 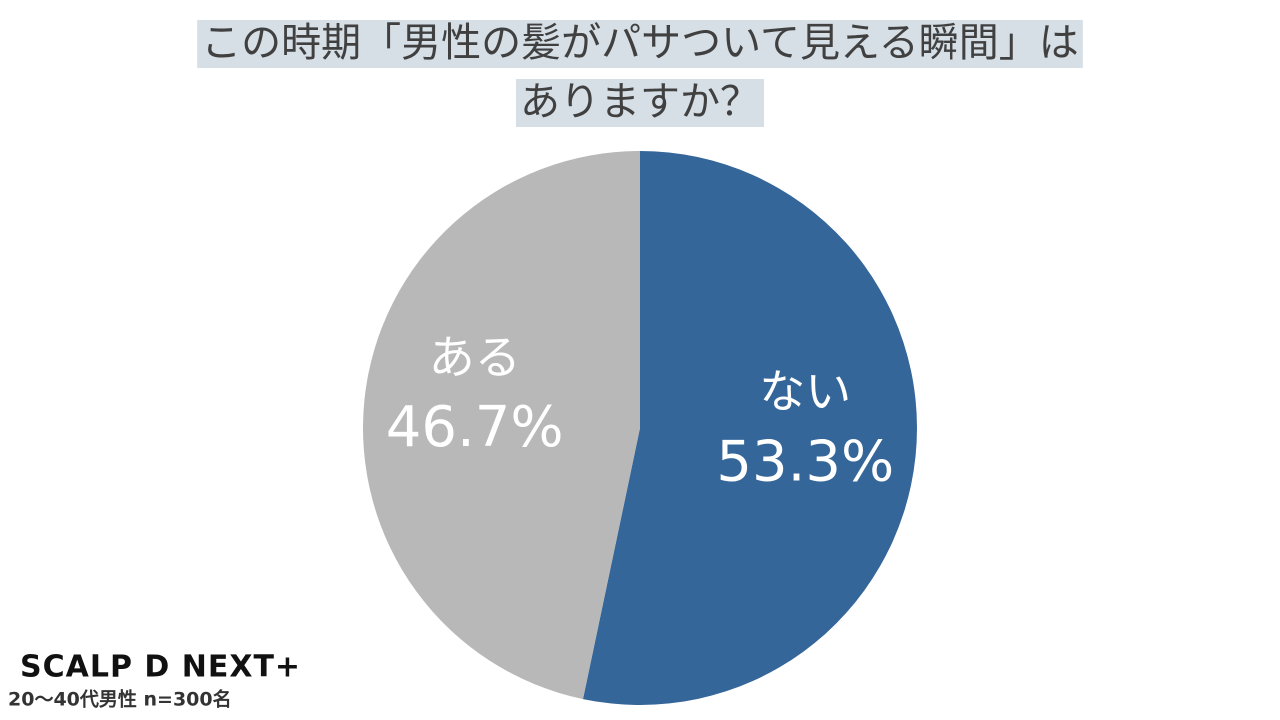 I want to click on chart-title: この時期「男性の髪がパサついて見える瞬間」は, so click(x=640, y=43).